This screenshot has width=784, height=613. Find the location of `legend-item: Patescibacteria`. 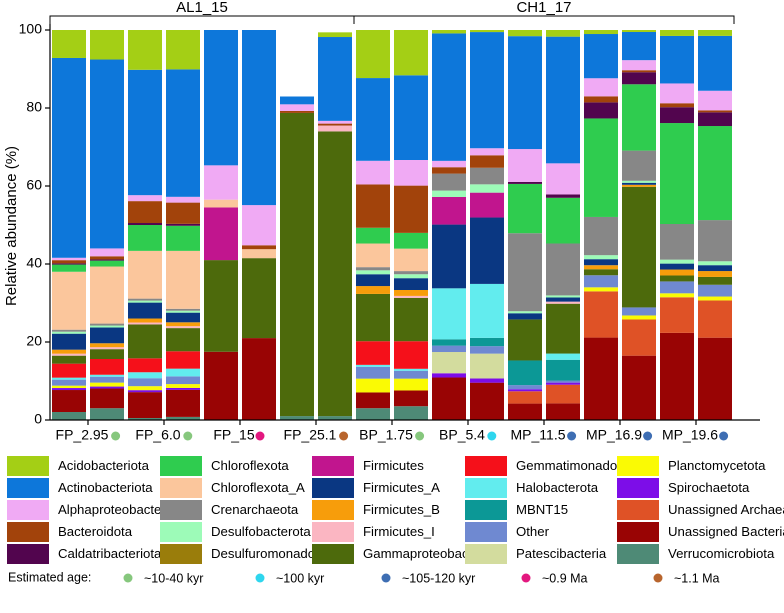

legend-item: Patescibacteria is located at coordinates (536, 554).